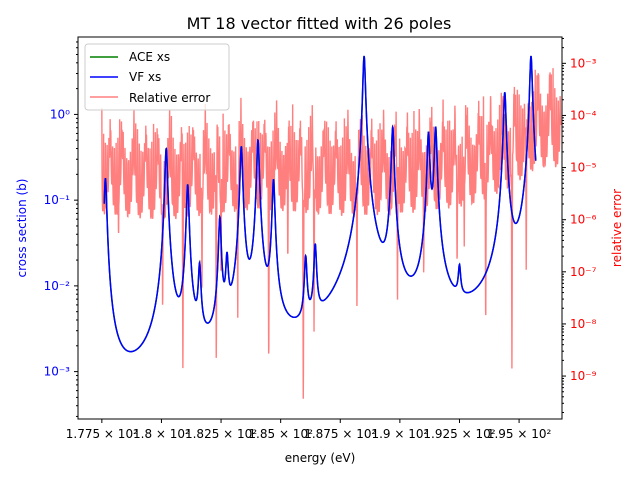 The image size is (640, 480). What do you see at coordinates (519, 434) in the screenshot?
I see `x-tick-label: 1.95 × 10²` at bounding box center [519, 434].